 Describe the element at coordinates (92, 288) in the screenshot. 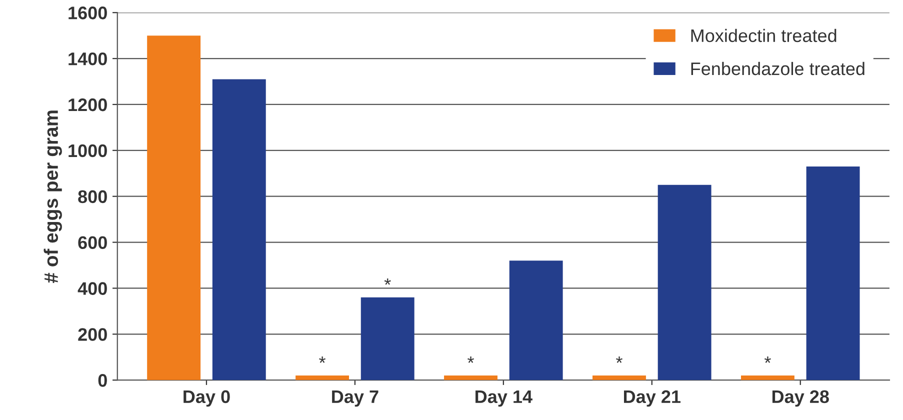

I see `y-tick-label: 400` at that location.